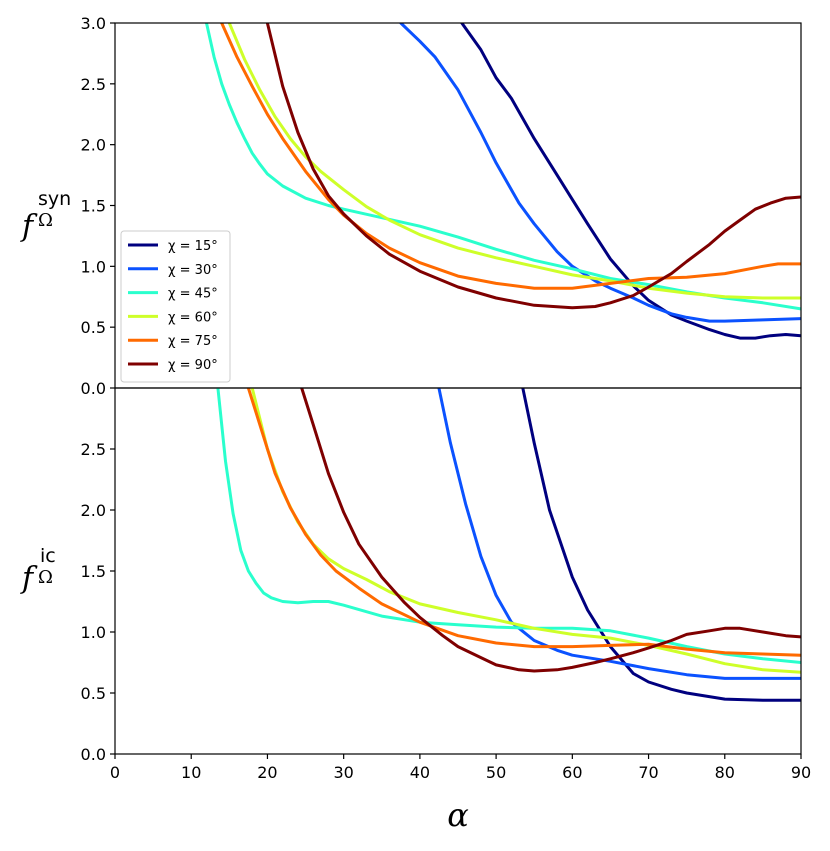 This screenshot has width=830, height=851. What do you see at coordinates (93, 266) in the screenshot?
I see `top-ytick-label: 1.0` at bounding box center [93, 266].